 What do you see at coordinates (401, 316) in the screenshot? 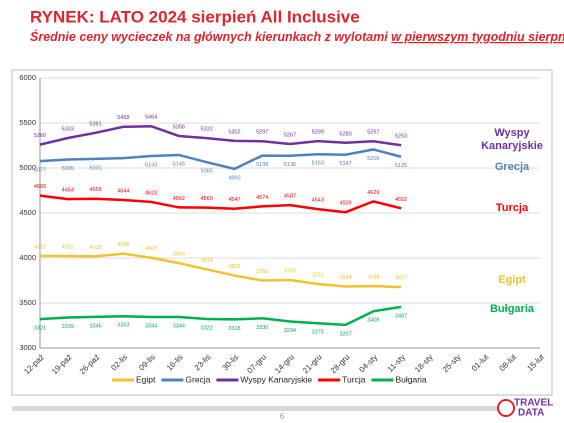
I see `data-label: 3457` at bounding box center [401, 316].